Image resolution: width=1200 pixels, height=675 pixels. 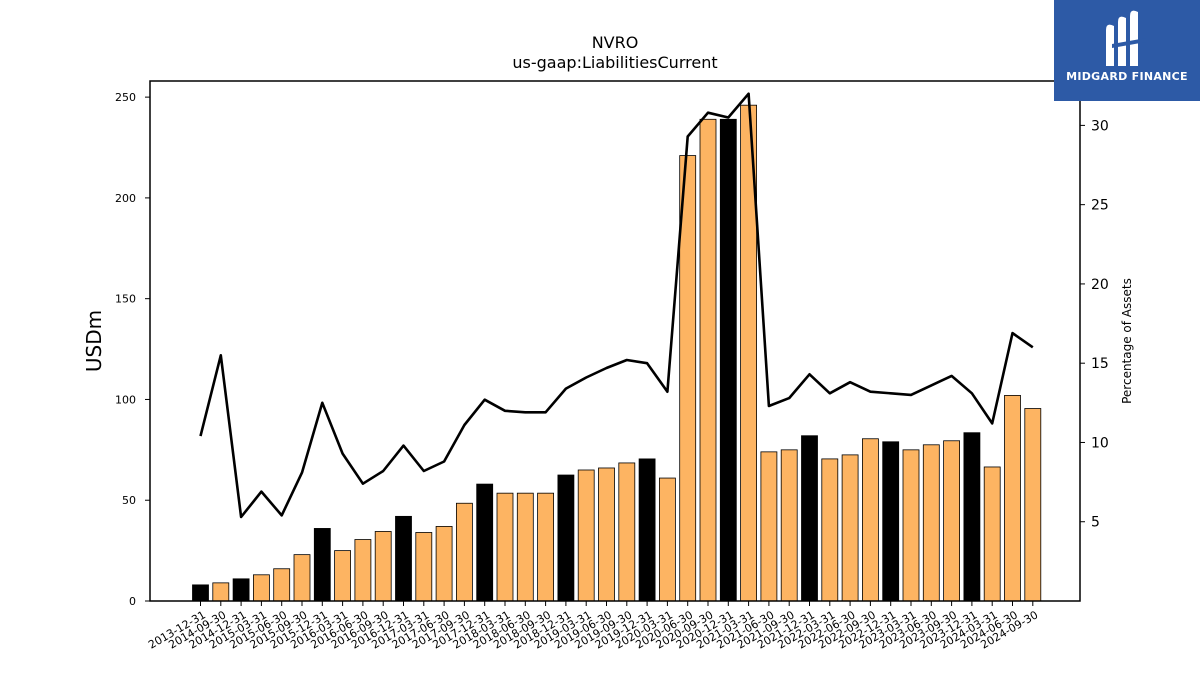 I want to click on y2-tick-label: 10, so click(x=1100, y=443).